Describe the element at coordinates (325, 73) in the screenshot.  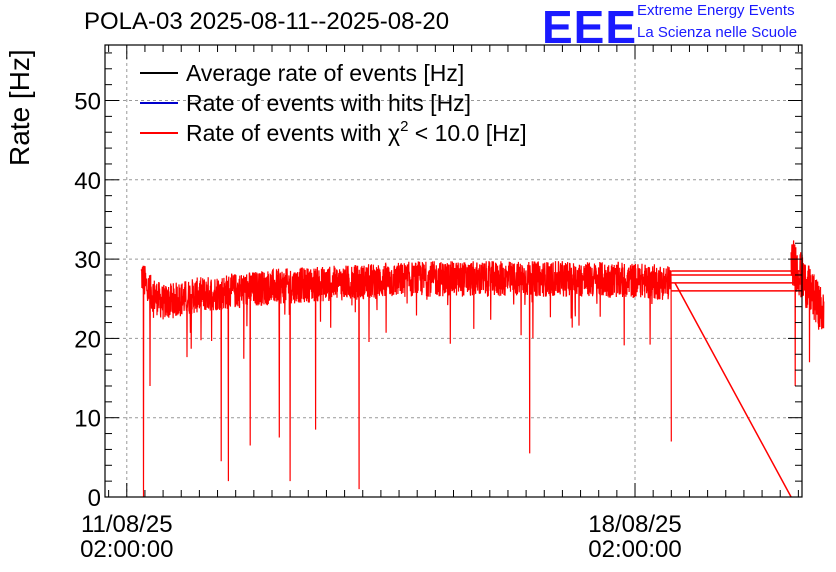
I see `legend-label: Average rate of events [Hz]` at that location.